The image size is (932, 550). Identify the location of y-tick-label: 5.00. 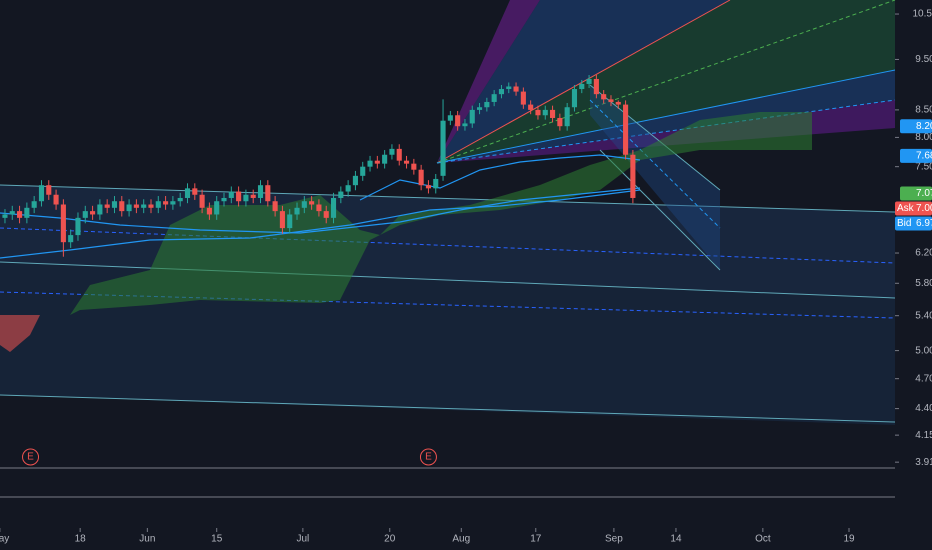
(923, 350).